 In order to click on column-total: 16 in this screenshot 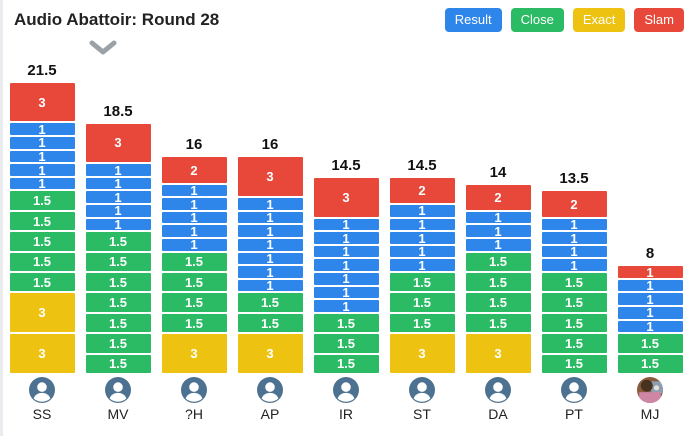, I will do `click(194, 145)`.